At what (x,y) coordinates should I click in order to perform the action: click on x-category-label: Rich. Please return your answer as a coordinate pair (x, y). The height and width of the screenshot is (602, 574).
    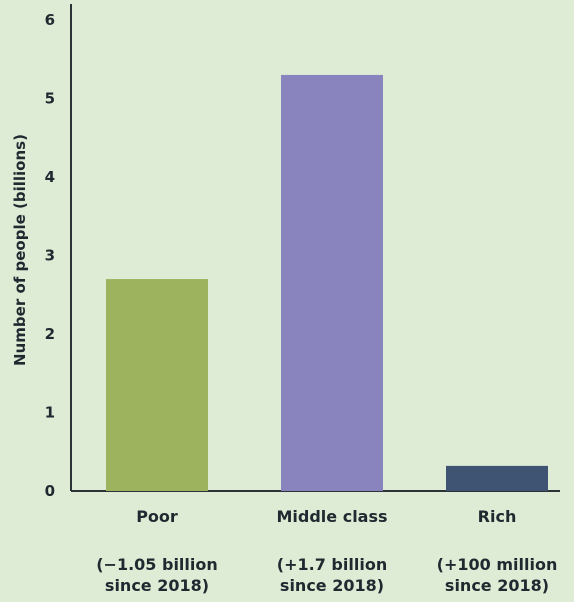
    Looking at the image, I should click on (497, 516).